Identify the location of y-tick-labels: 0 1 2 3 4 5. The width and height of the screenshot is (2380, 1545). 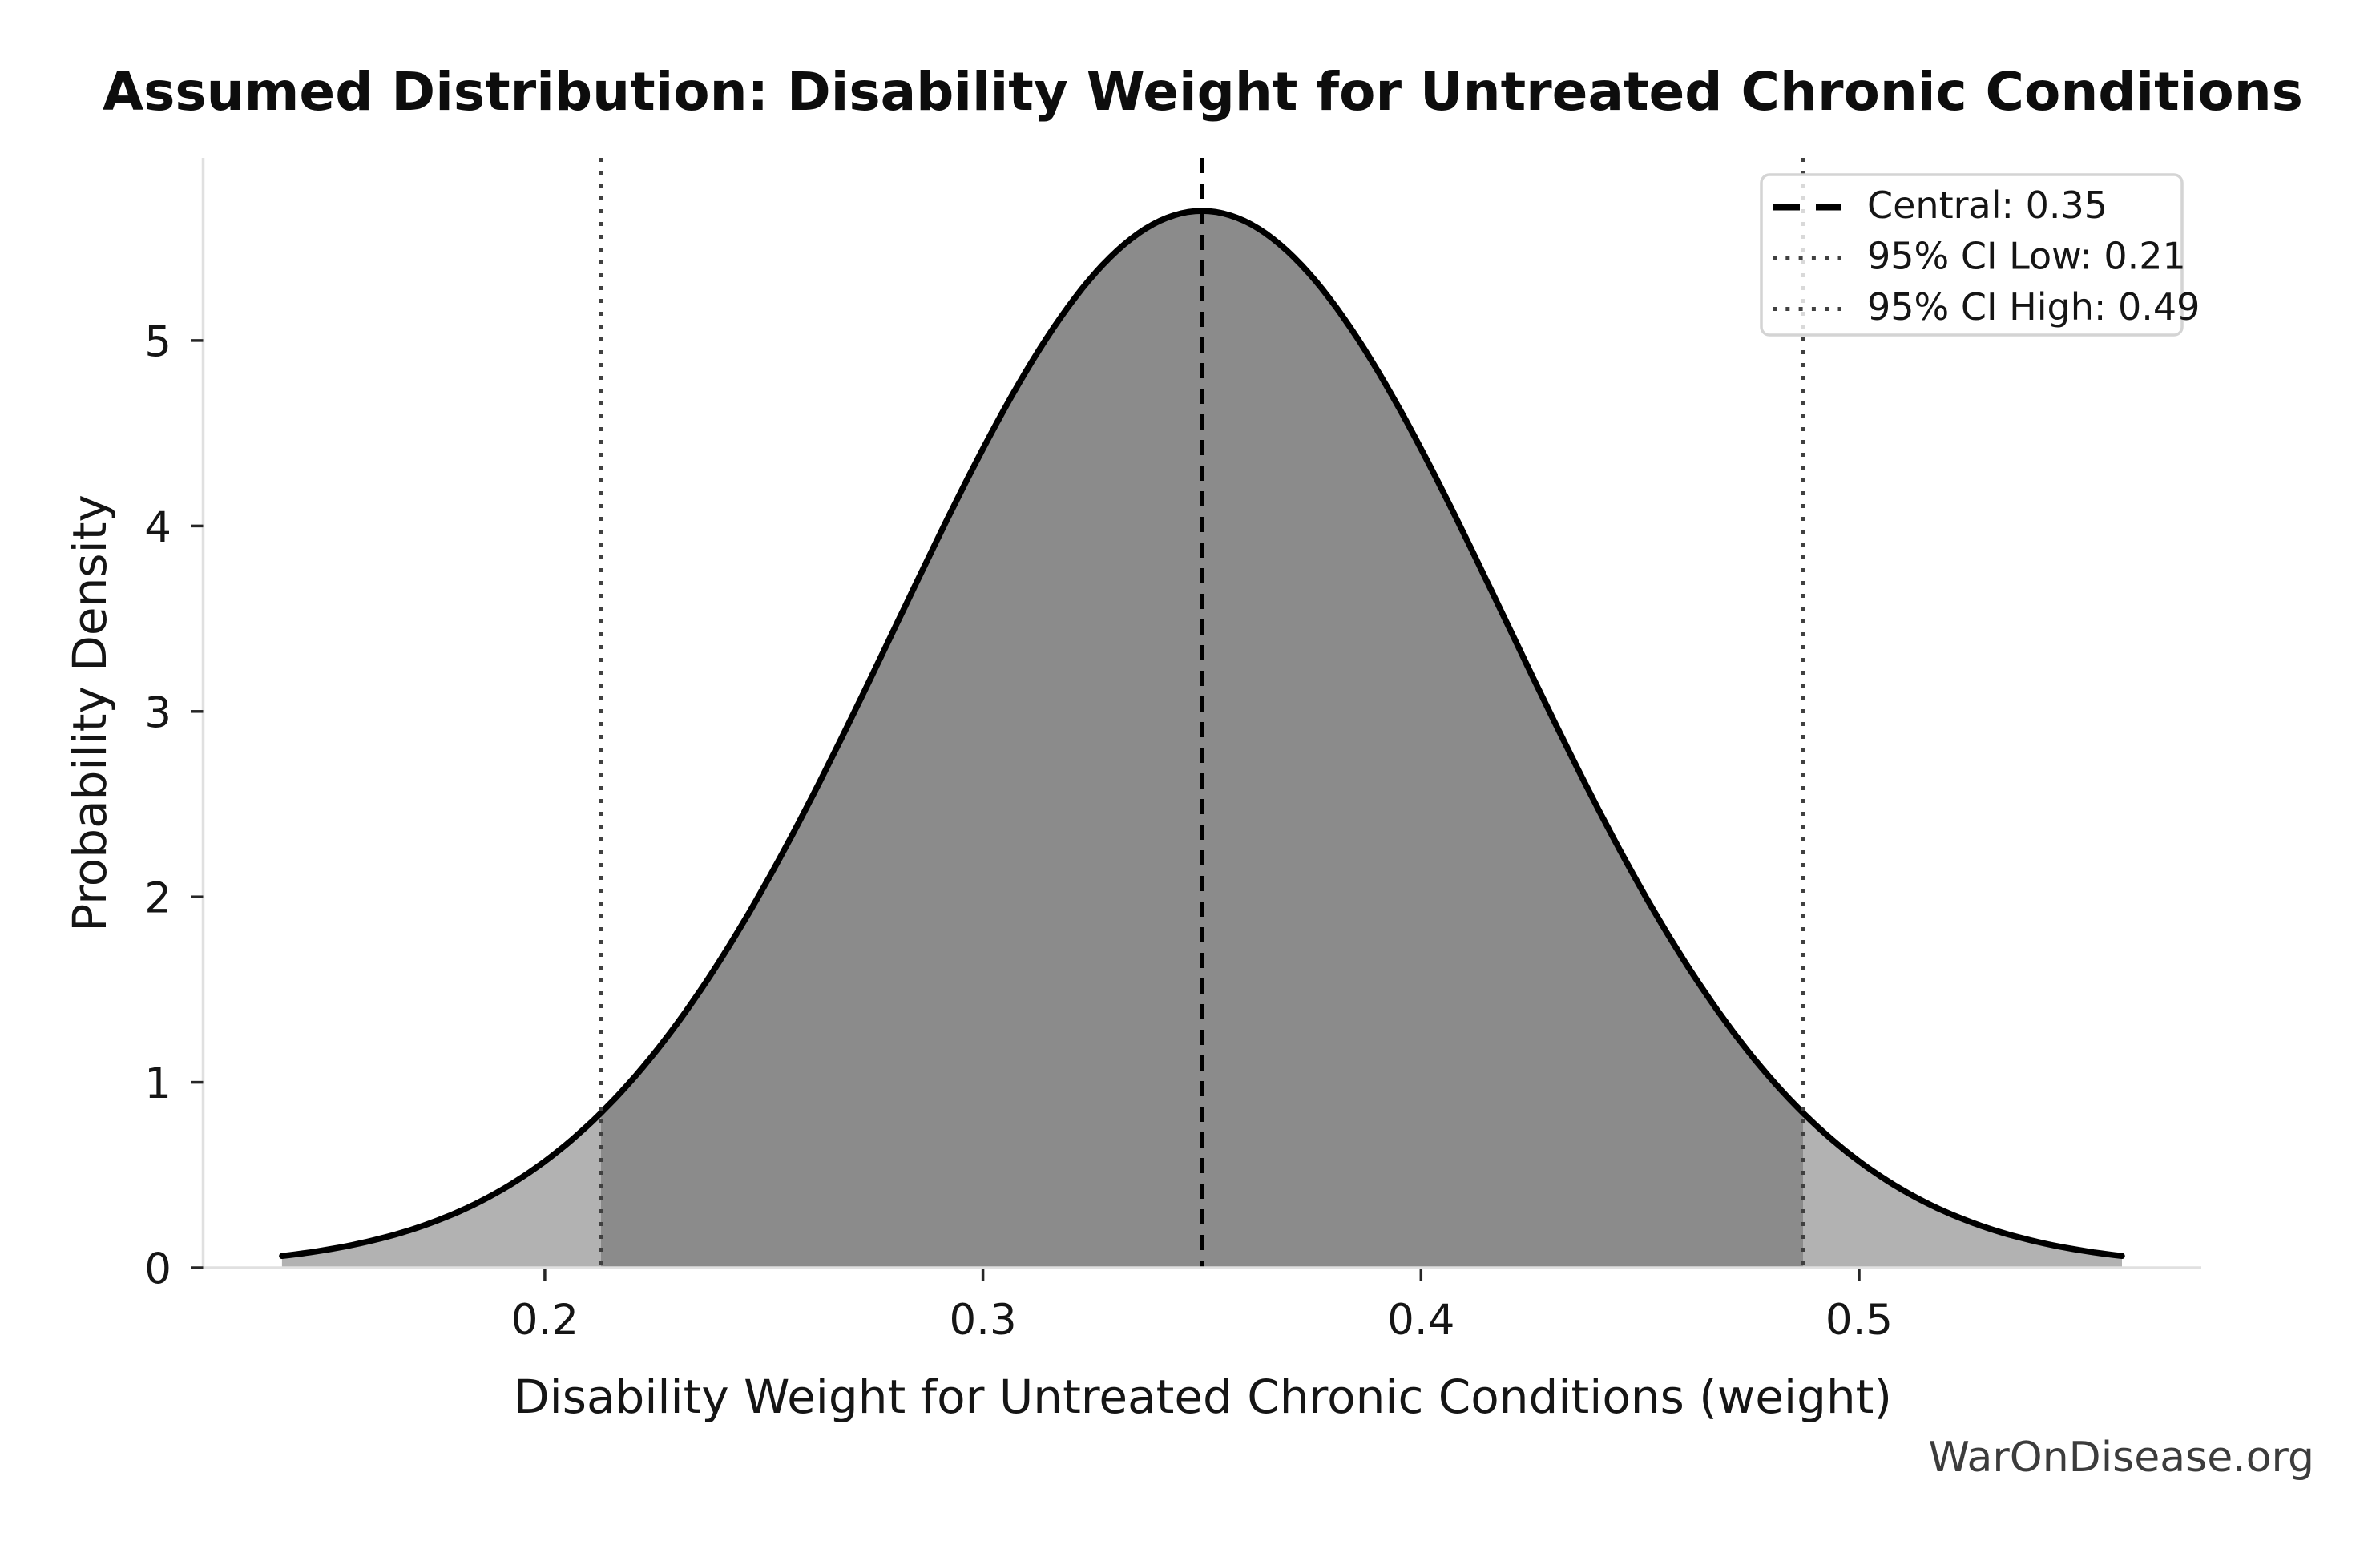
(157, 805).